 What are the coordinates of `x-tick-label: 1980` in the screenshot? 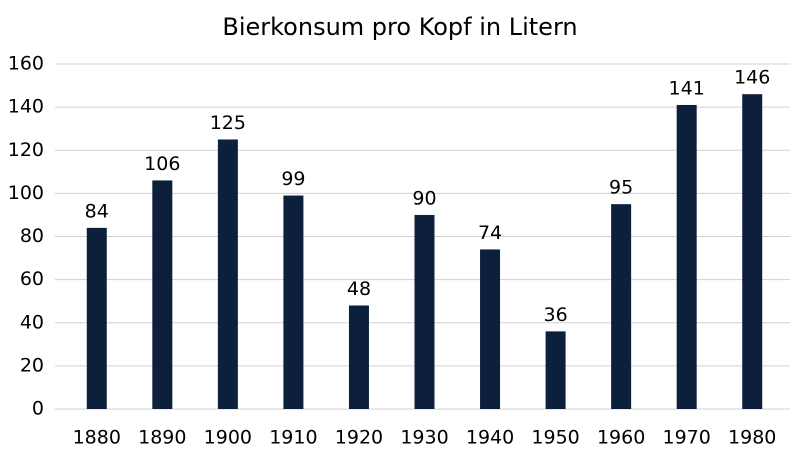 It's located at (752, 438).